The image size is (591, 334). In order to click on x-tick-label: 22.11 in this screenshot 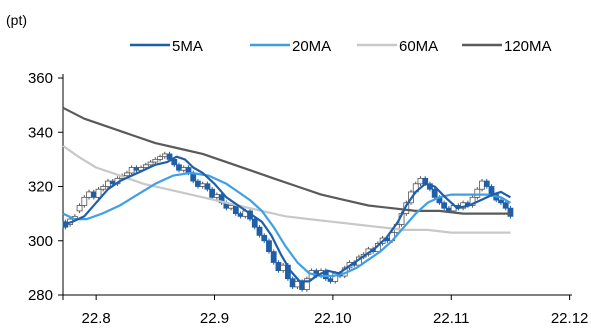, I will do `click(451, 318)`.